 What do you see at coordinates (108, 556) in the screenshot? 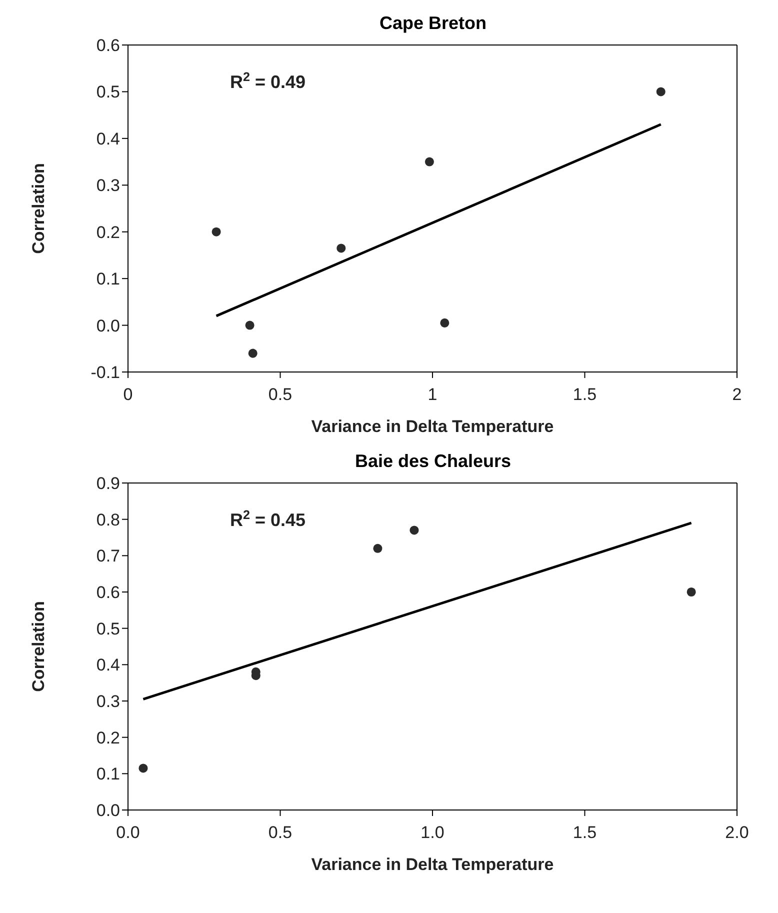
I see `y-tick-label: 0.7` at bounding box center [108, 556].